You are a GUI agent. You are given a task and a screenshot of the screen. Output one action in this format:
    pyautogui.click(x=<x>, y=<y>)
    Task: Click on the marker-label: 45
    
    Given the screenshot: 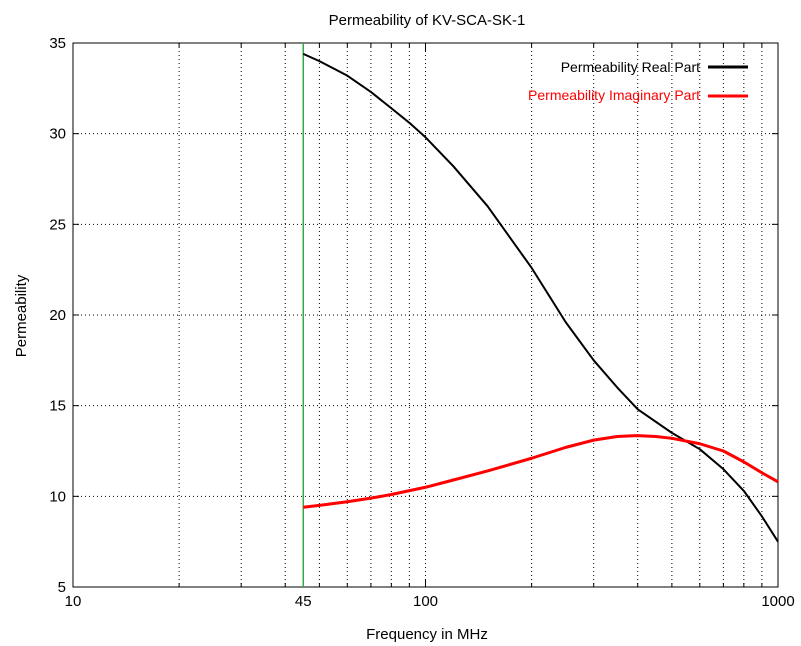 What is the action you would take?
    pyautogui.click(x=303, y=601)
    